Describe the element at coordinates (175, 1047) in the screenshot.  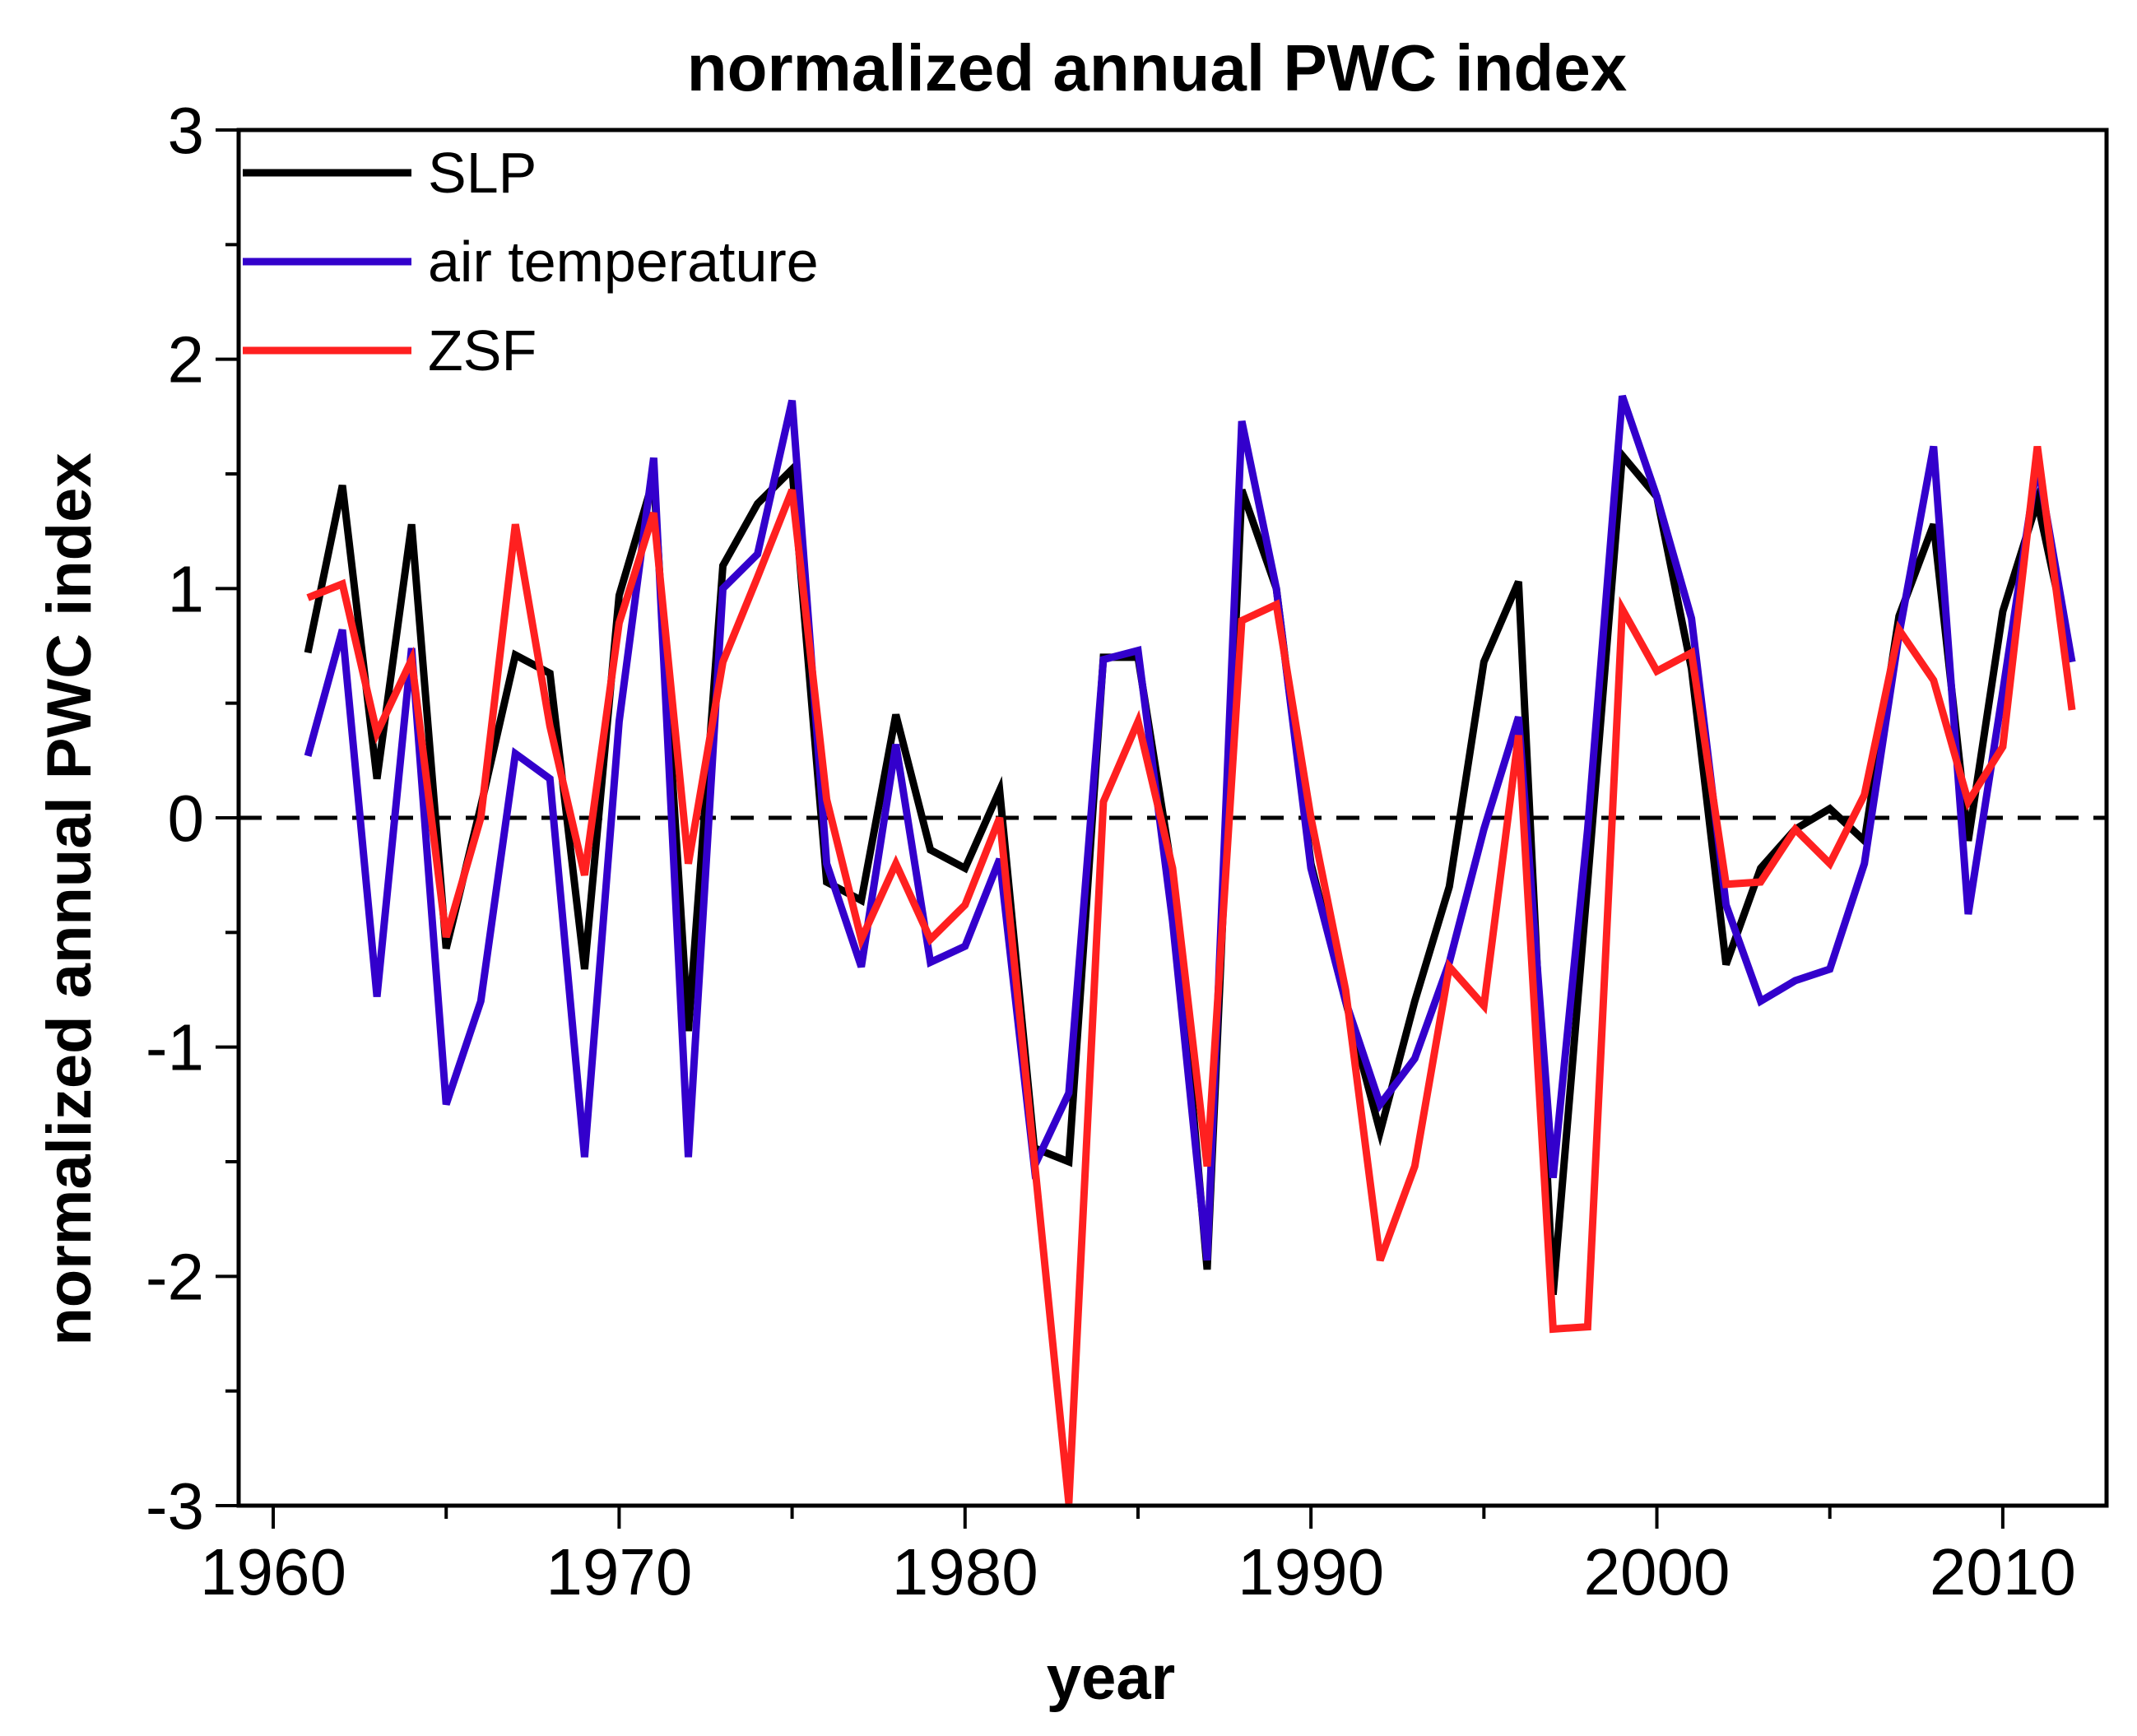
I see `y-tick-label: -1` at that location.